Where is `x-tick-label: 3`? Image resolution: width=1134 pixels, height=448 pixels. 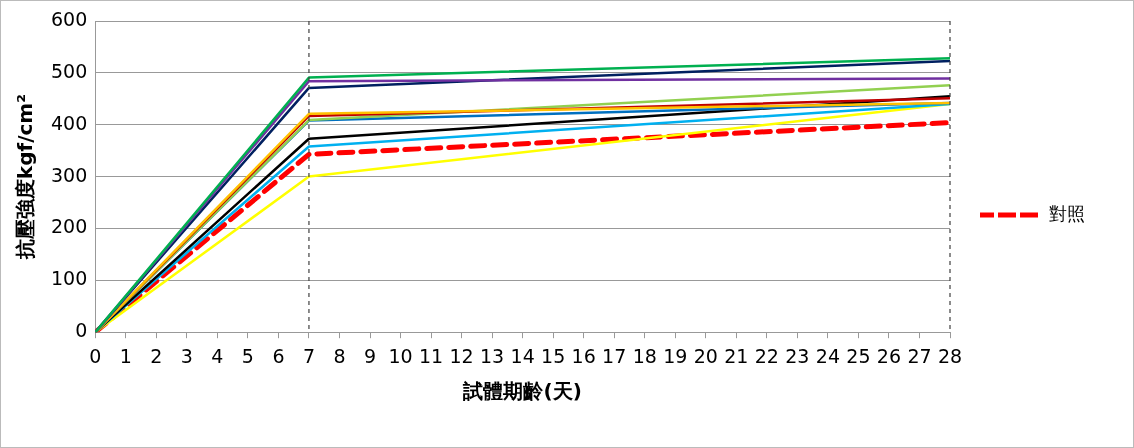
x-tick-label: 3 is located at coordinates (186, 355).